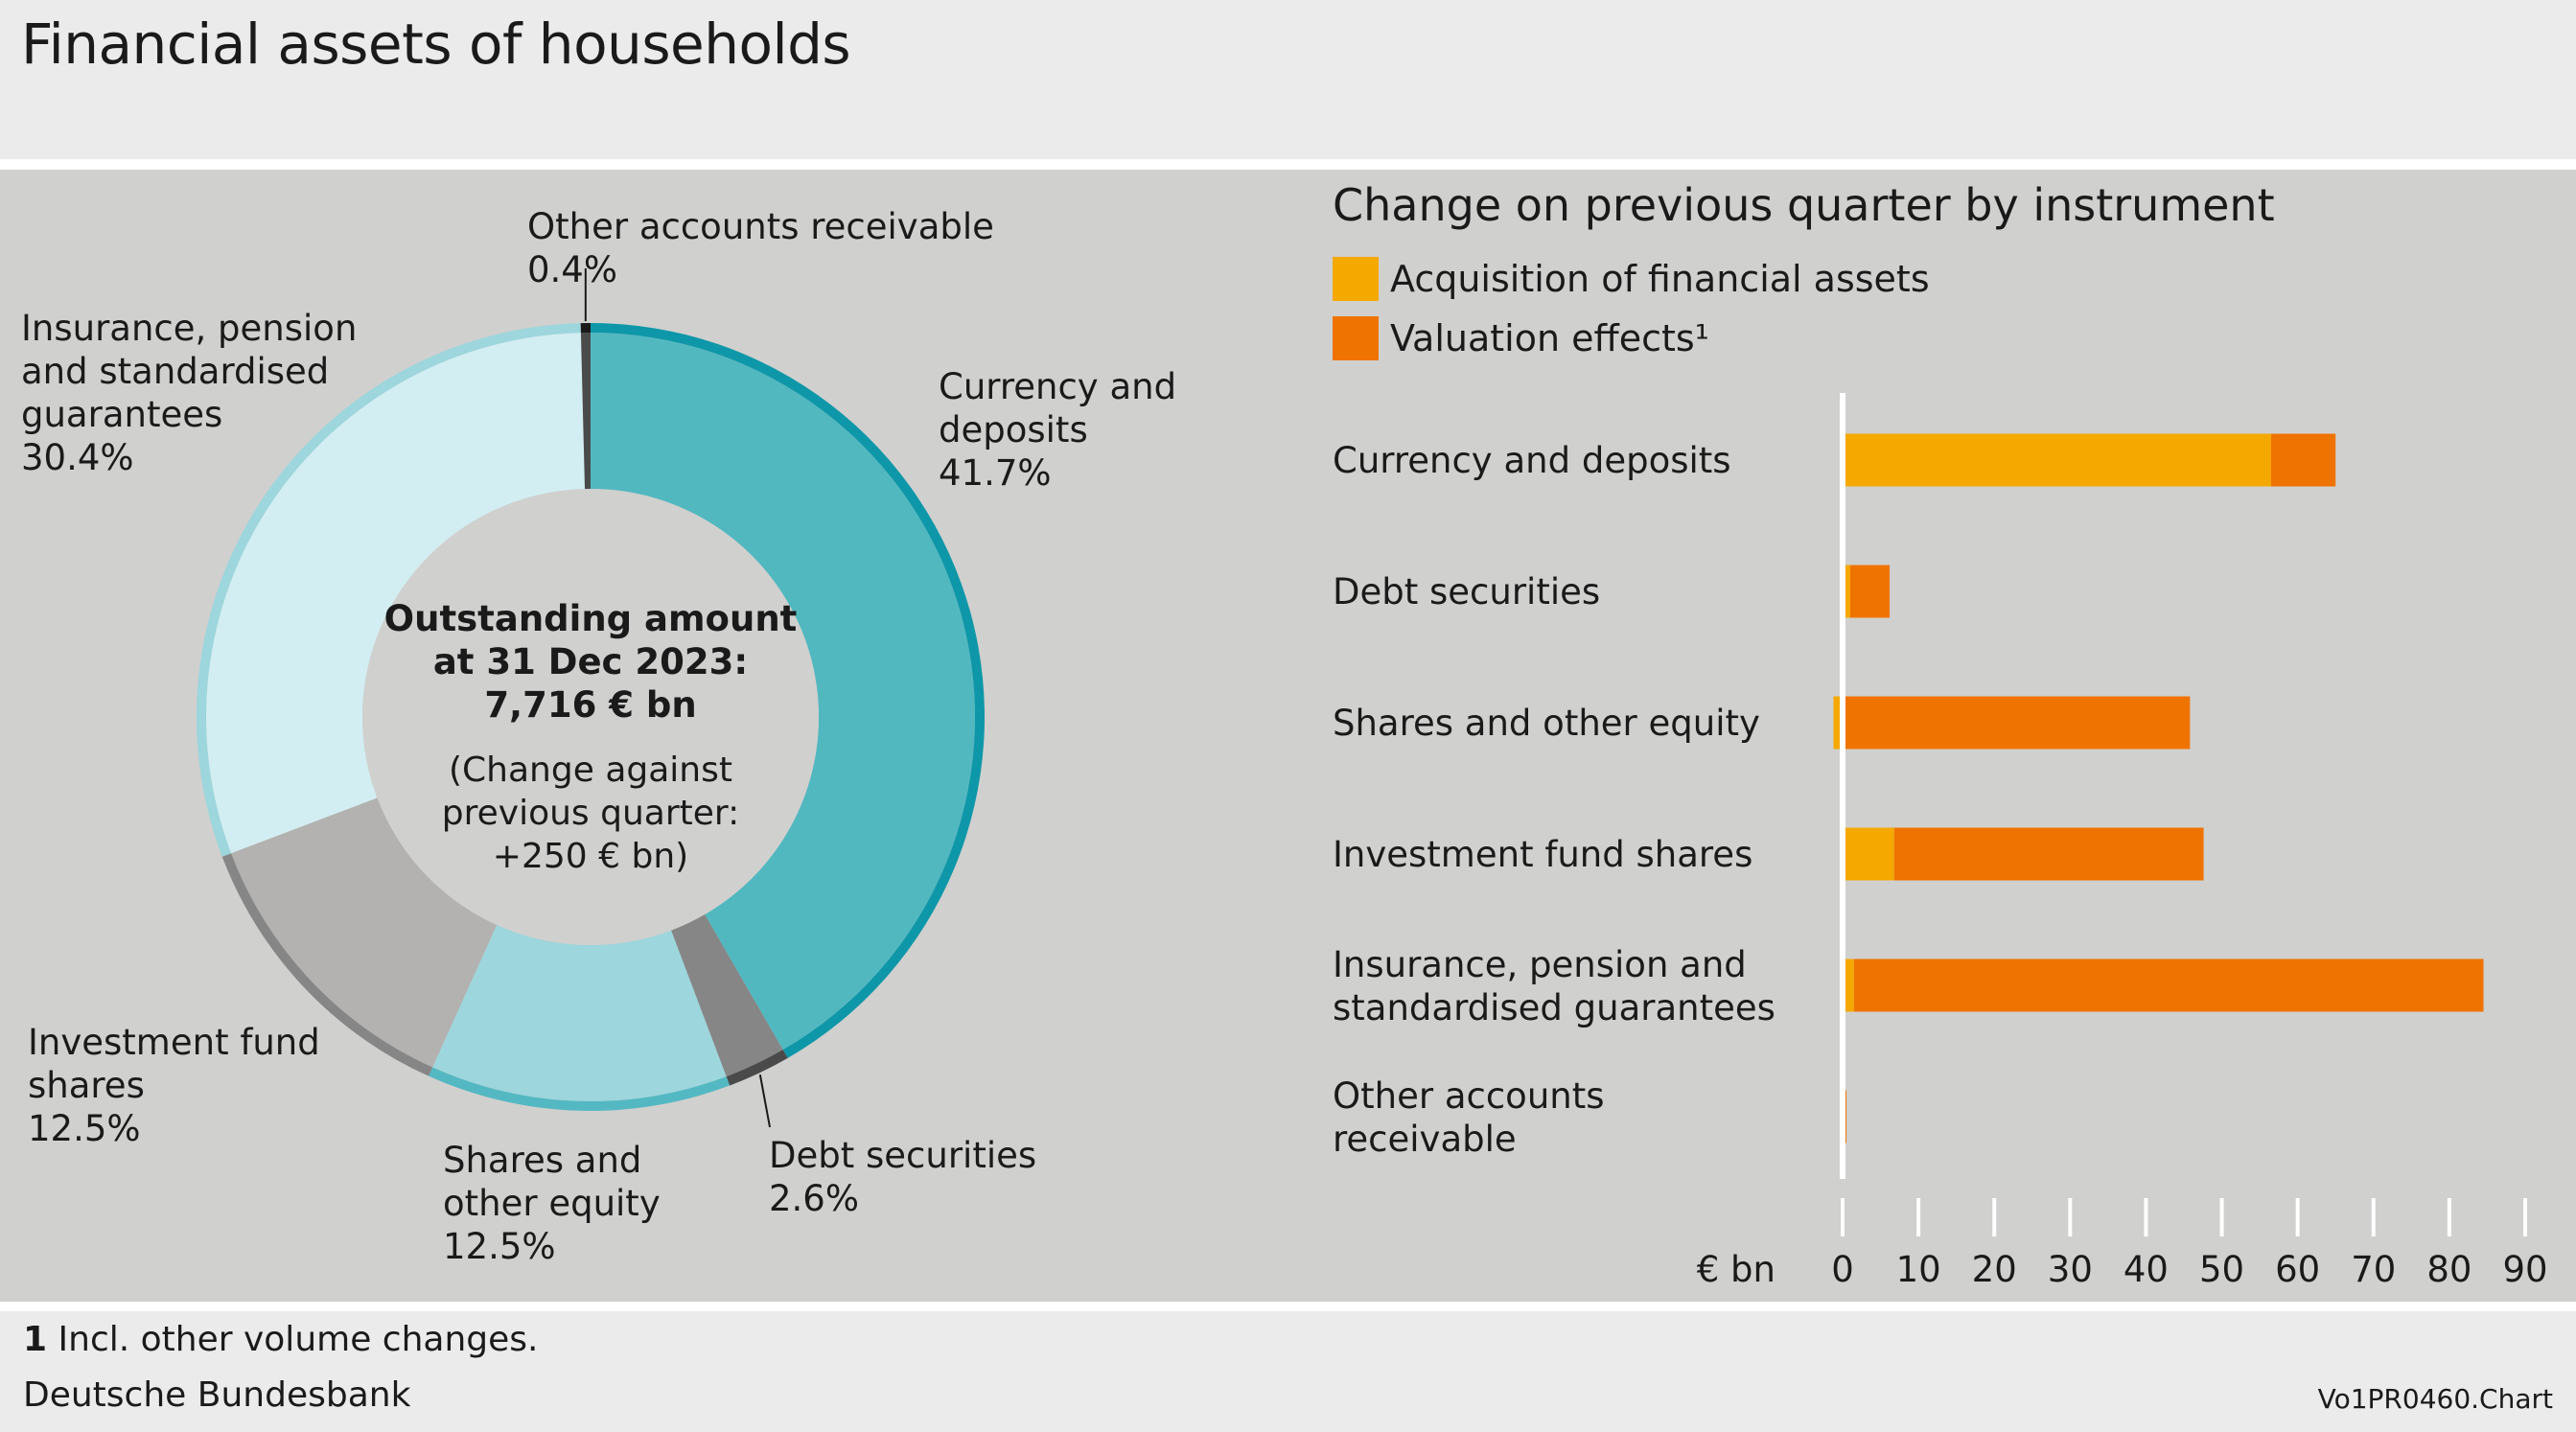  Describe the element at coordinates (2435, 1399) in the screenshot. I see `chart-code: Vo1PR0460.Chart` at that location.